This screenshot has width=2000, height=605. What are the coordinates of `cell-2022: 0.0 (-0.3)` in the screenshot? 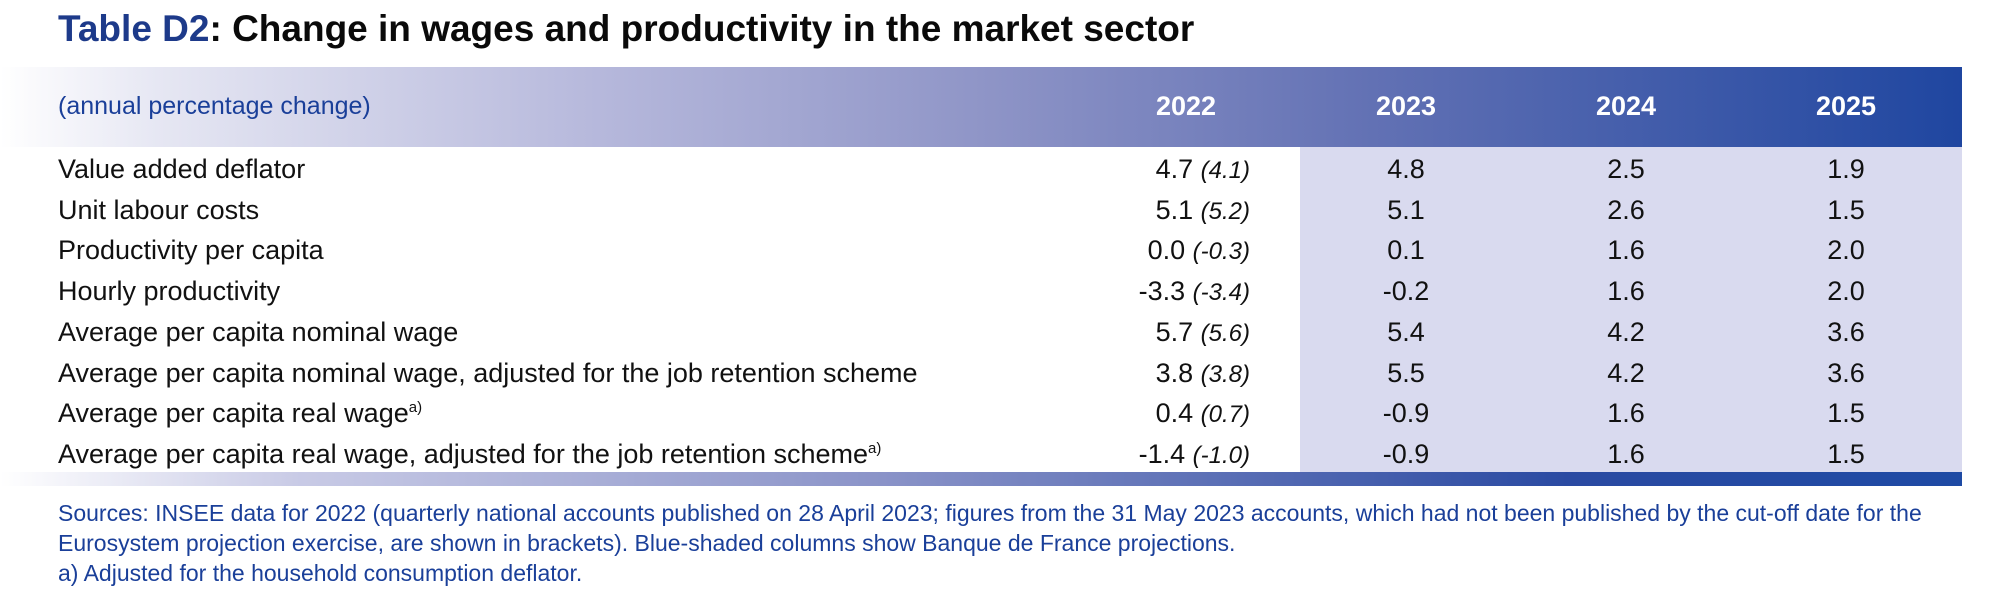 It's located at (1199, 250).